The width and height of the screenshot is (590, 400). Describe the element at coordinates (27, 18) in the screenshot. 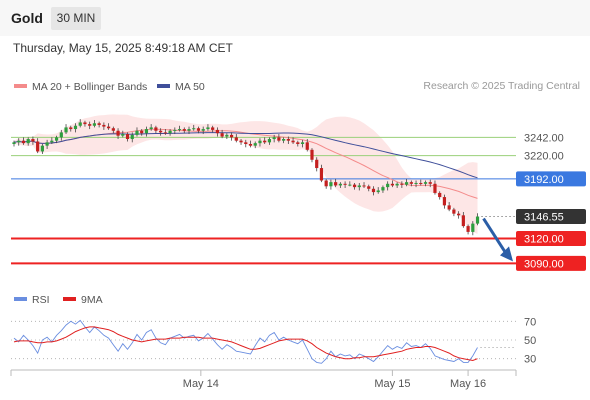

I see `symbol-title: Gold` at that location.